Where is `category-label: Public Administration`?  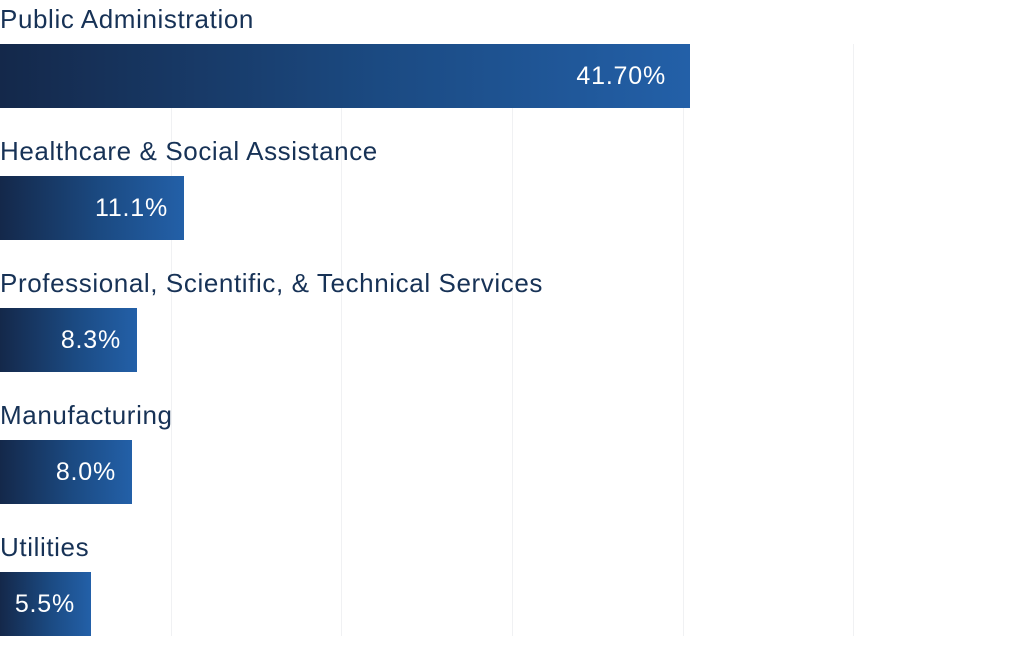 category-label: Public Administration is located at coordinates (127, 19).